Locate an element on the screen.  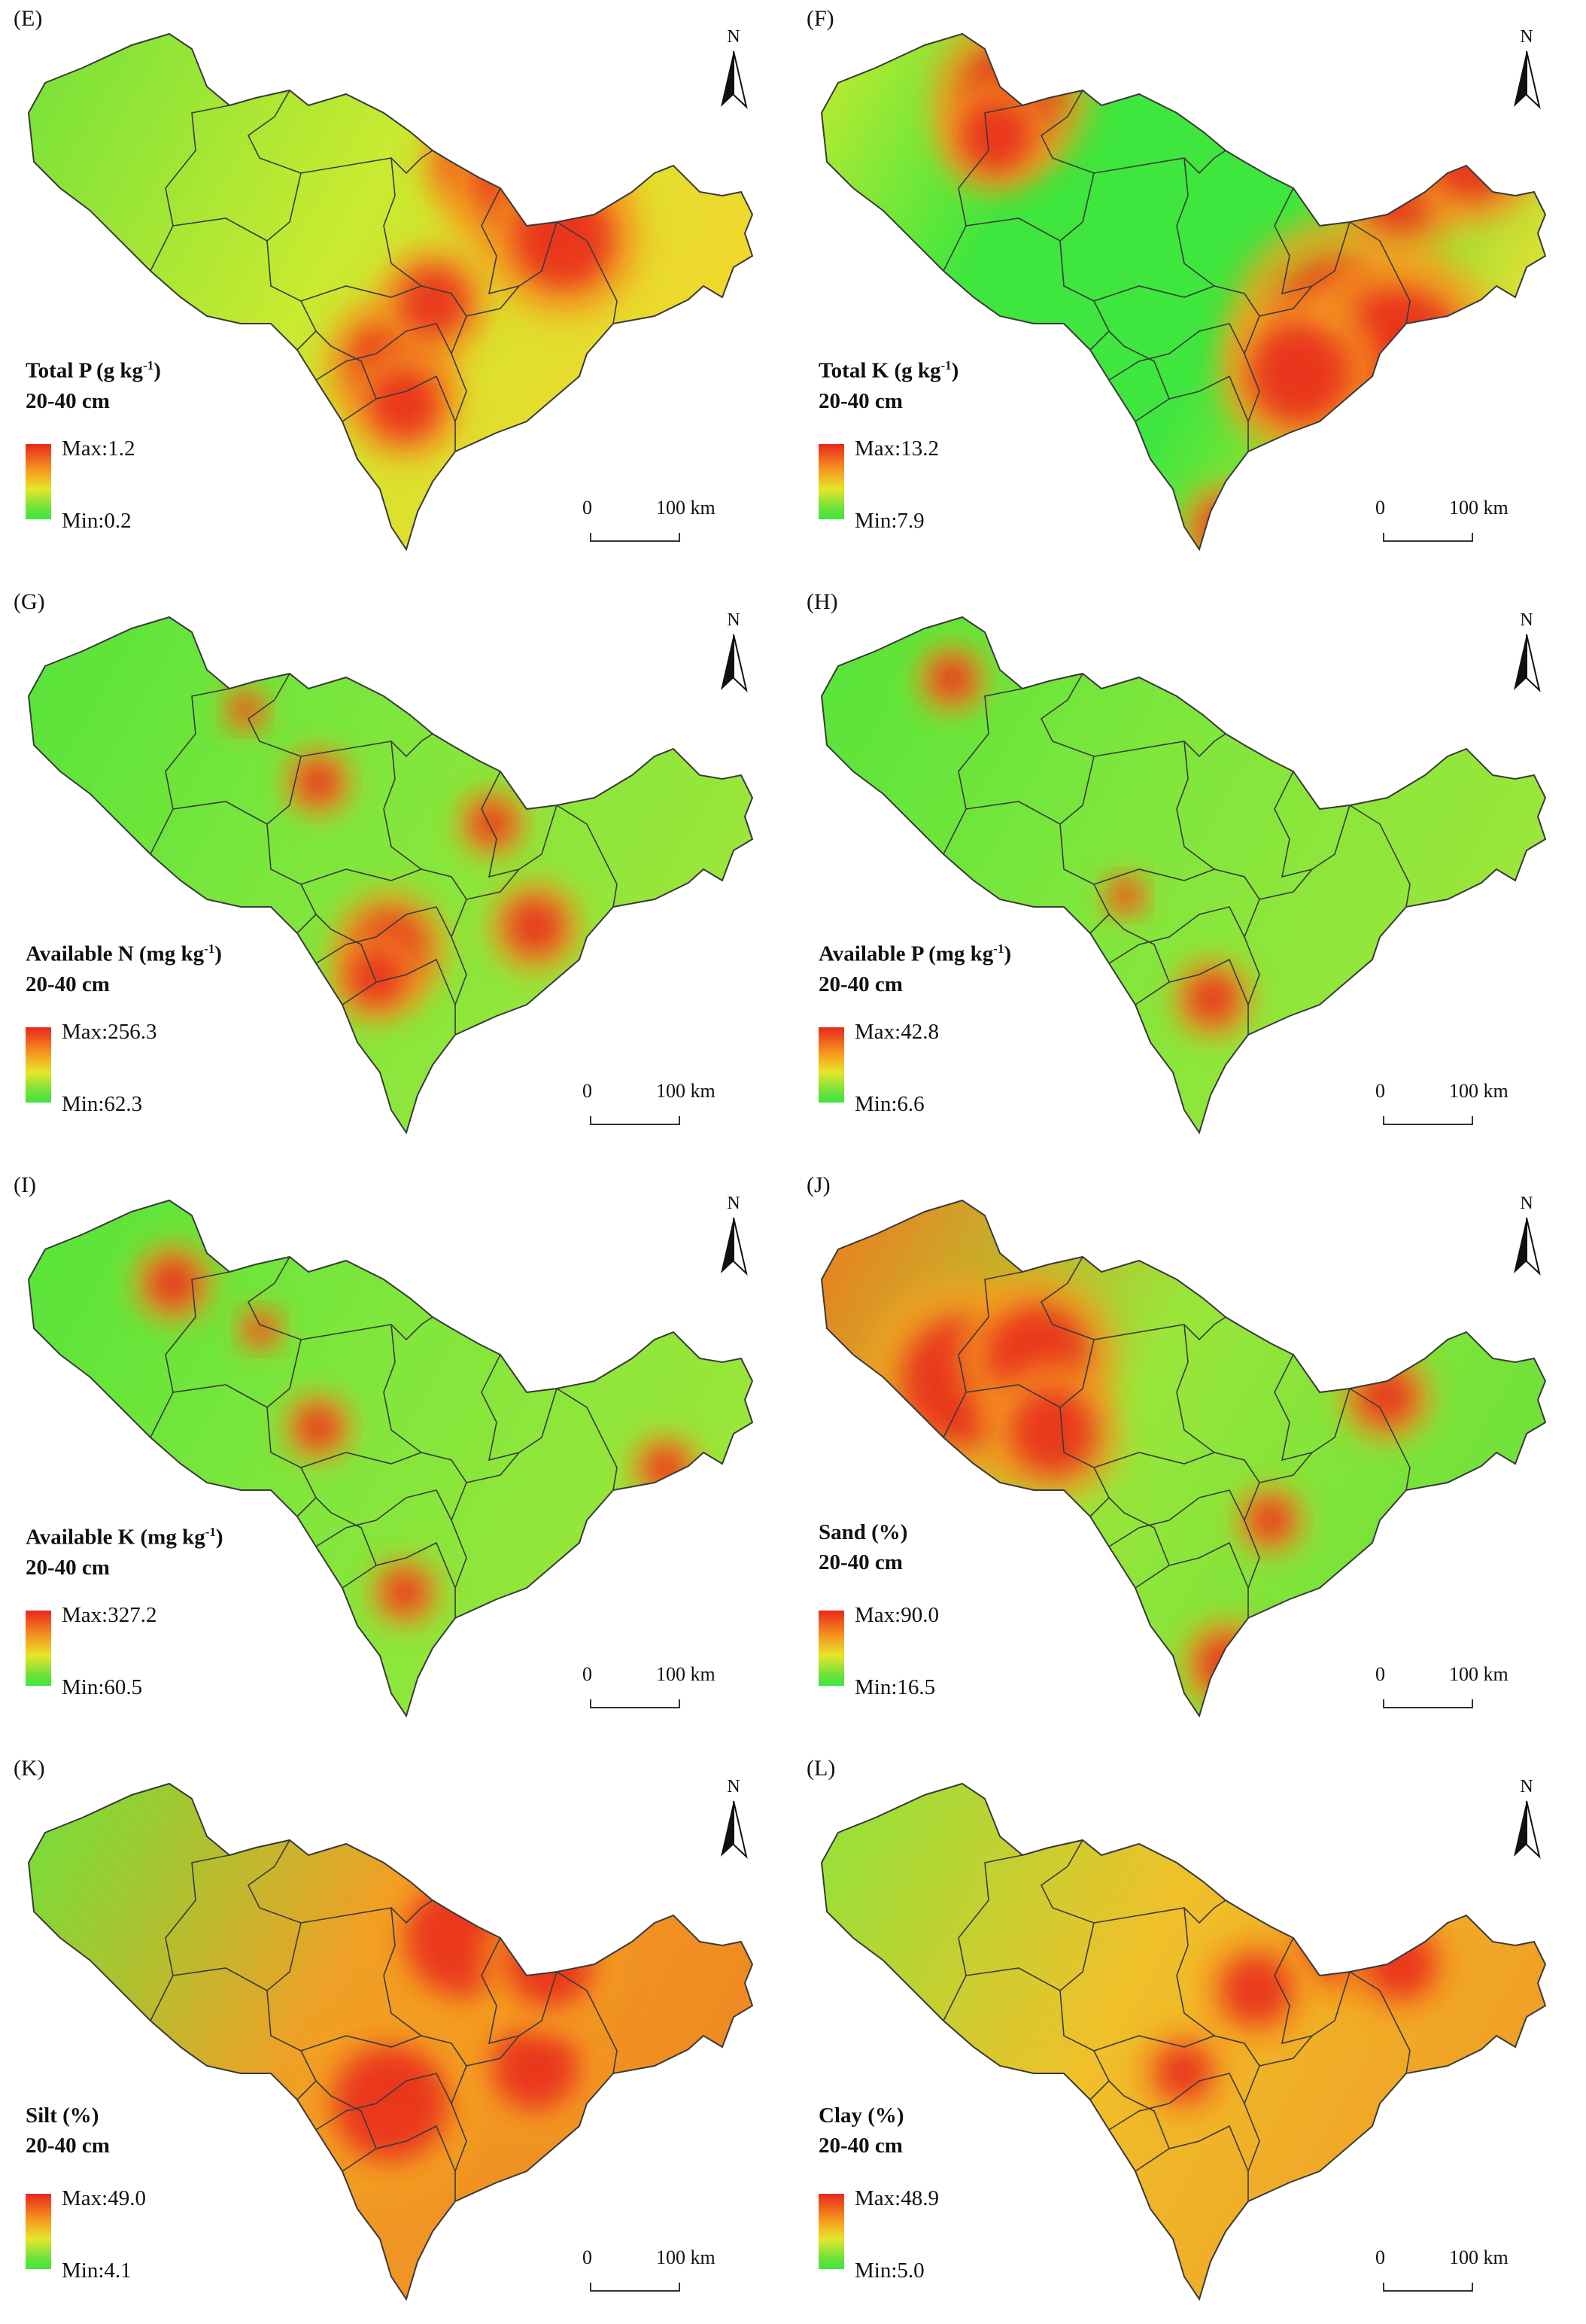
legend-max: Max:13.2 is located at coordinates (897, 449).